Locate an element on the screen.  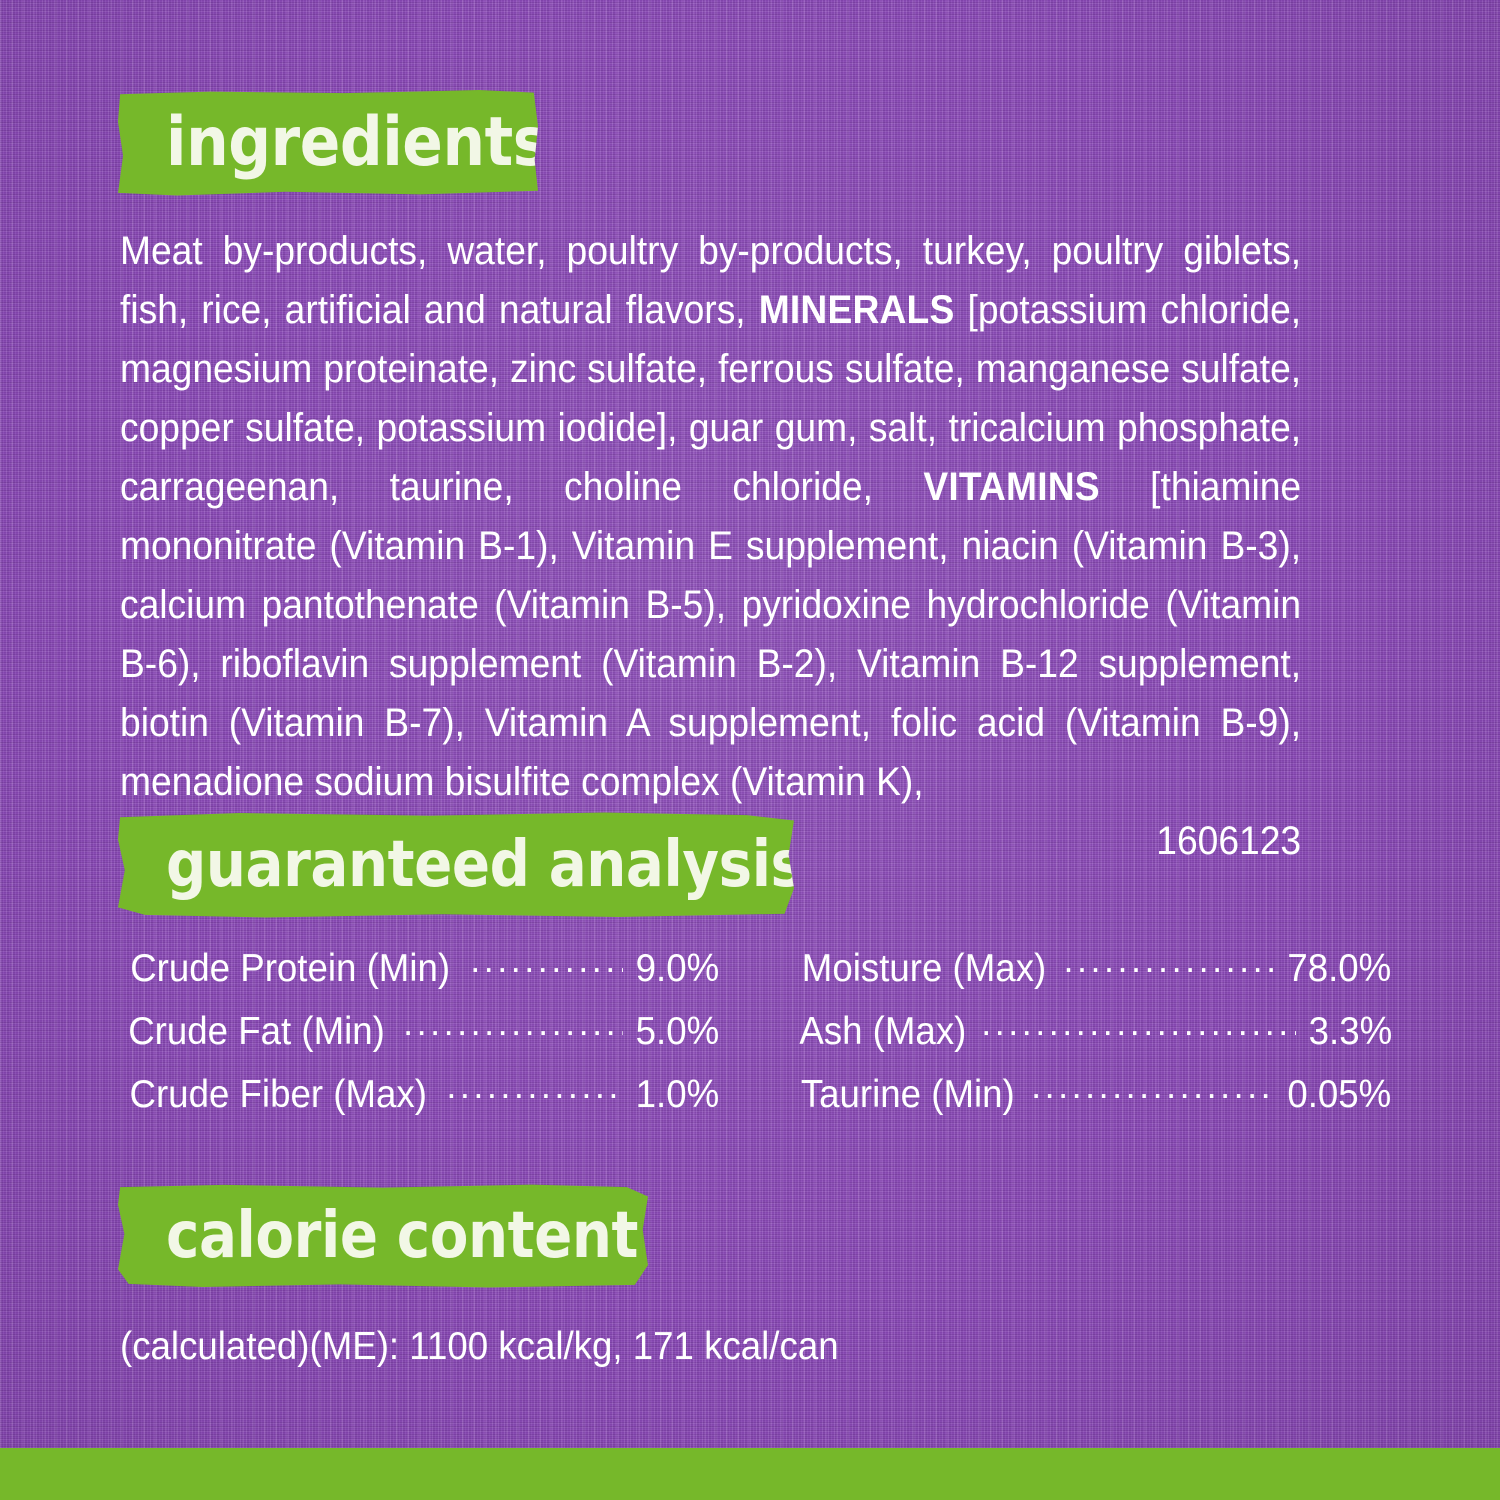
nutrient-name: Moisture (Max) is located at coordinates (923, 968).